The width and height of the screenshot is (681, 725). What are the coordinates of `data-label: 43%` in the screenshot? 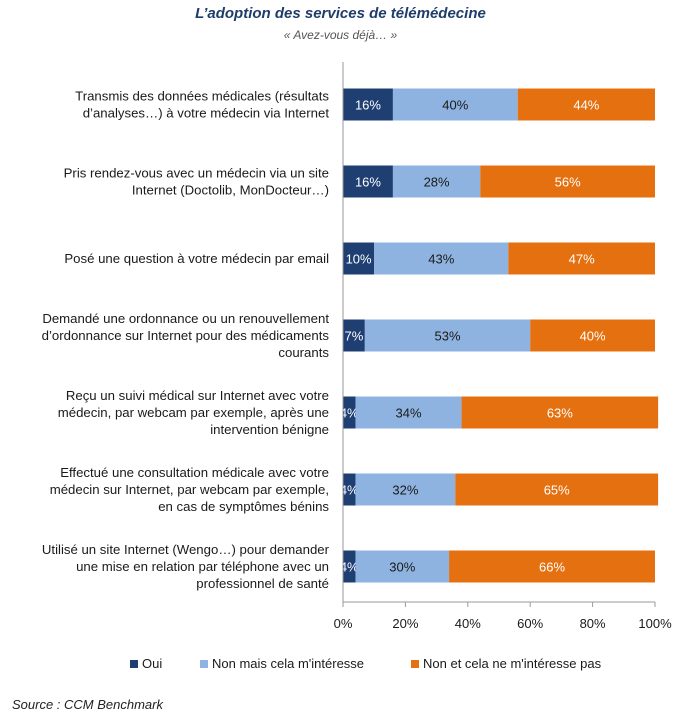 It's located at (441, 259).